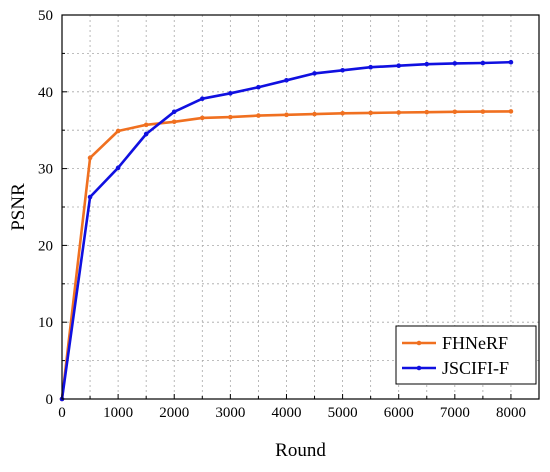  I want to click on y-tick-label: 10, so click(45, 323).